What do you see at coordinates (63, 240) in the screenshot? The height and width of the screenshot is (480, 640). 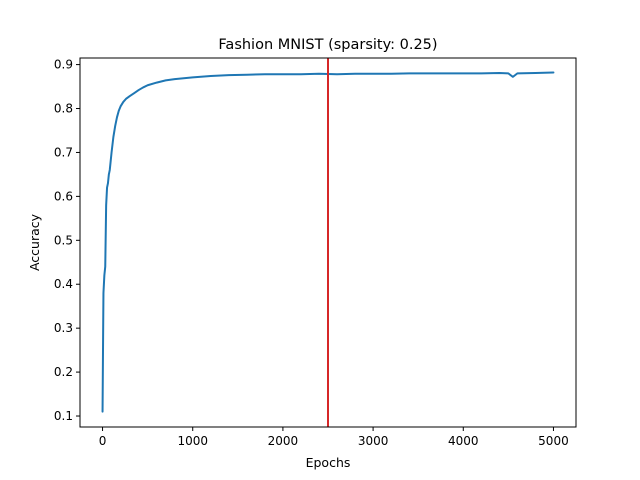 I see `y-tick-label: 0.5` at bounding box center [63, 240].